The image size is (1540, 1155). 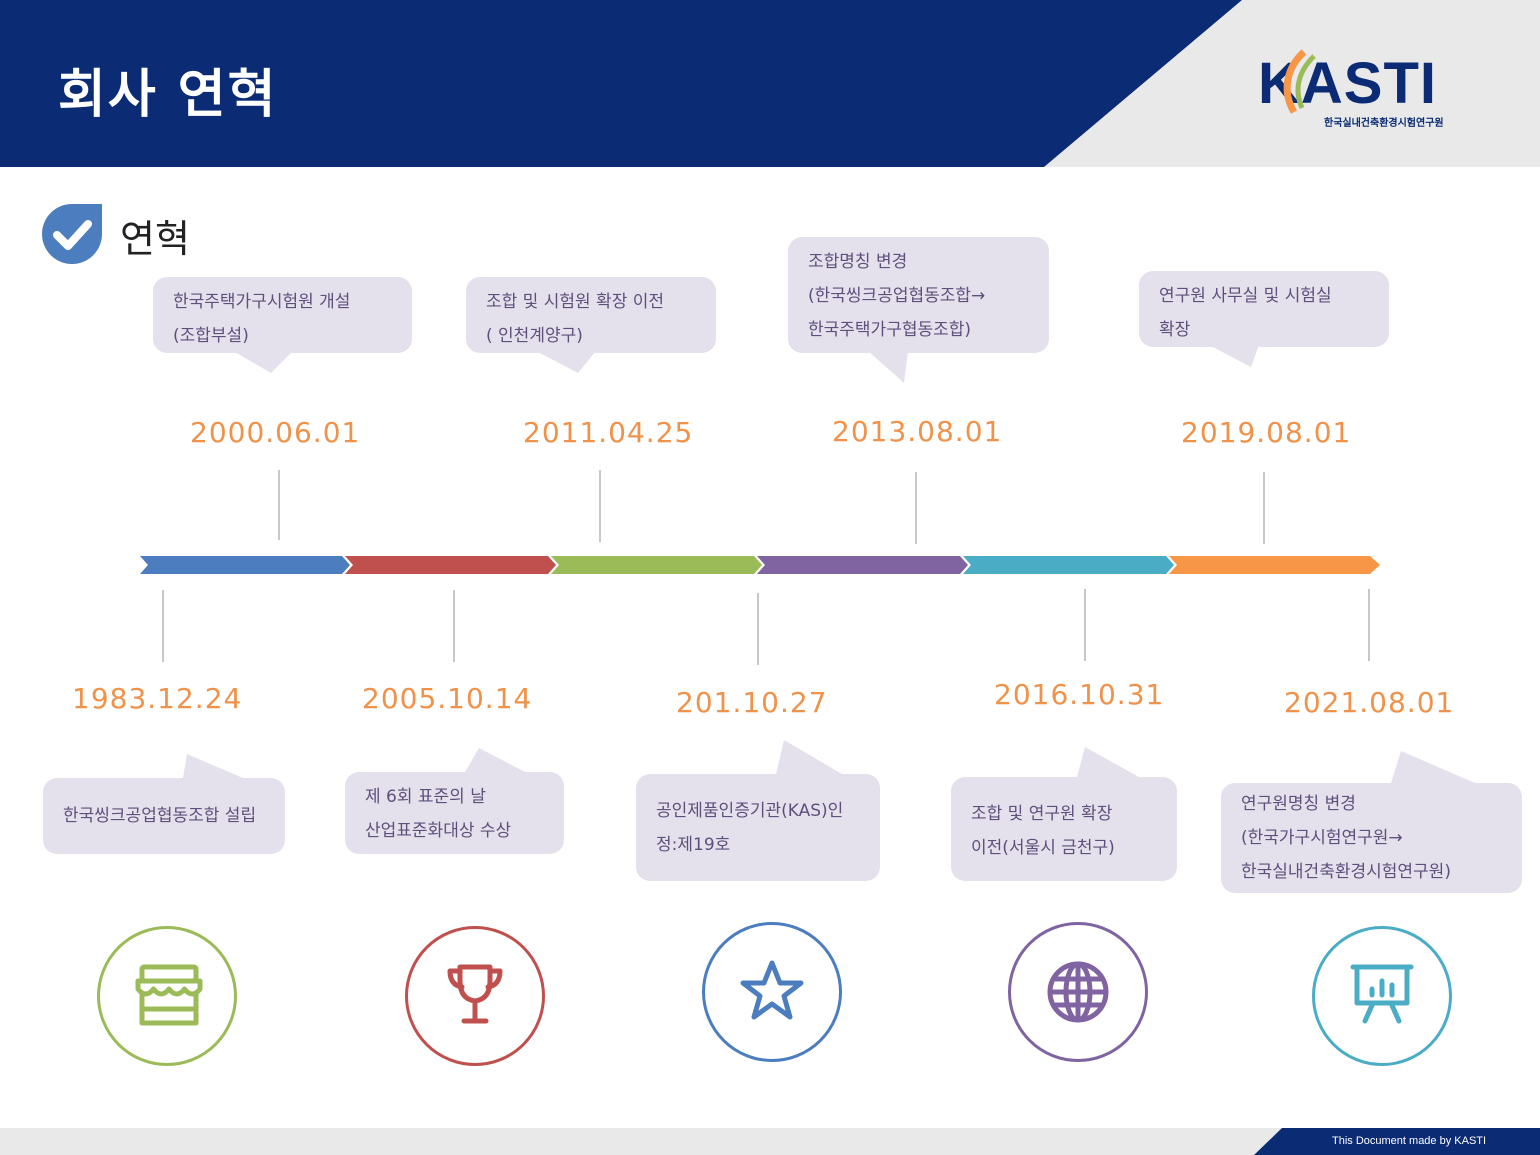 What do you see at coordinates (1299, 81) in the screenshot?
I see `logo-swoosh-icon` at bounding box center [1299, 81].